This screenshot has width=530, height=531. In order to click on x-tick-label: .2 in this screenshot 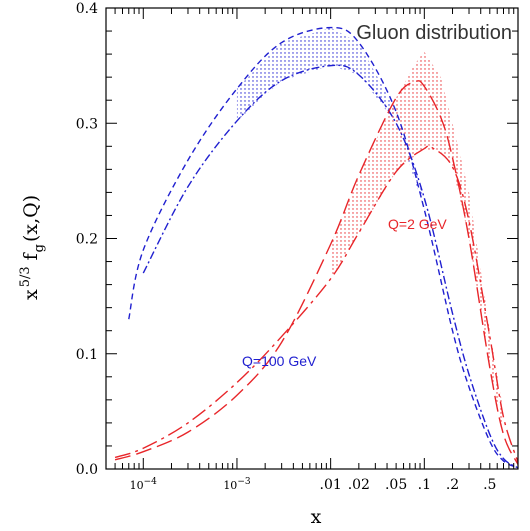, I will do `click(452, 485)`.